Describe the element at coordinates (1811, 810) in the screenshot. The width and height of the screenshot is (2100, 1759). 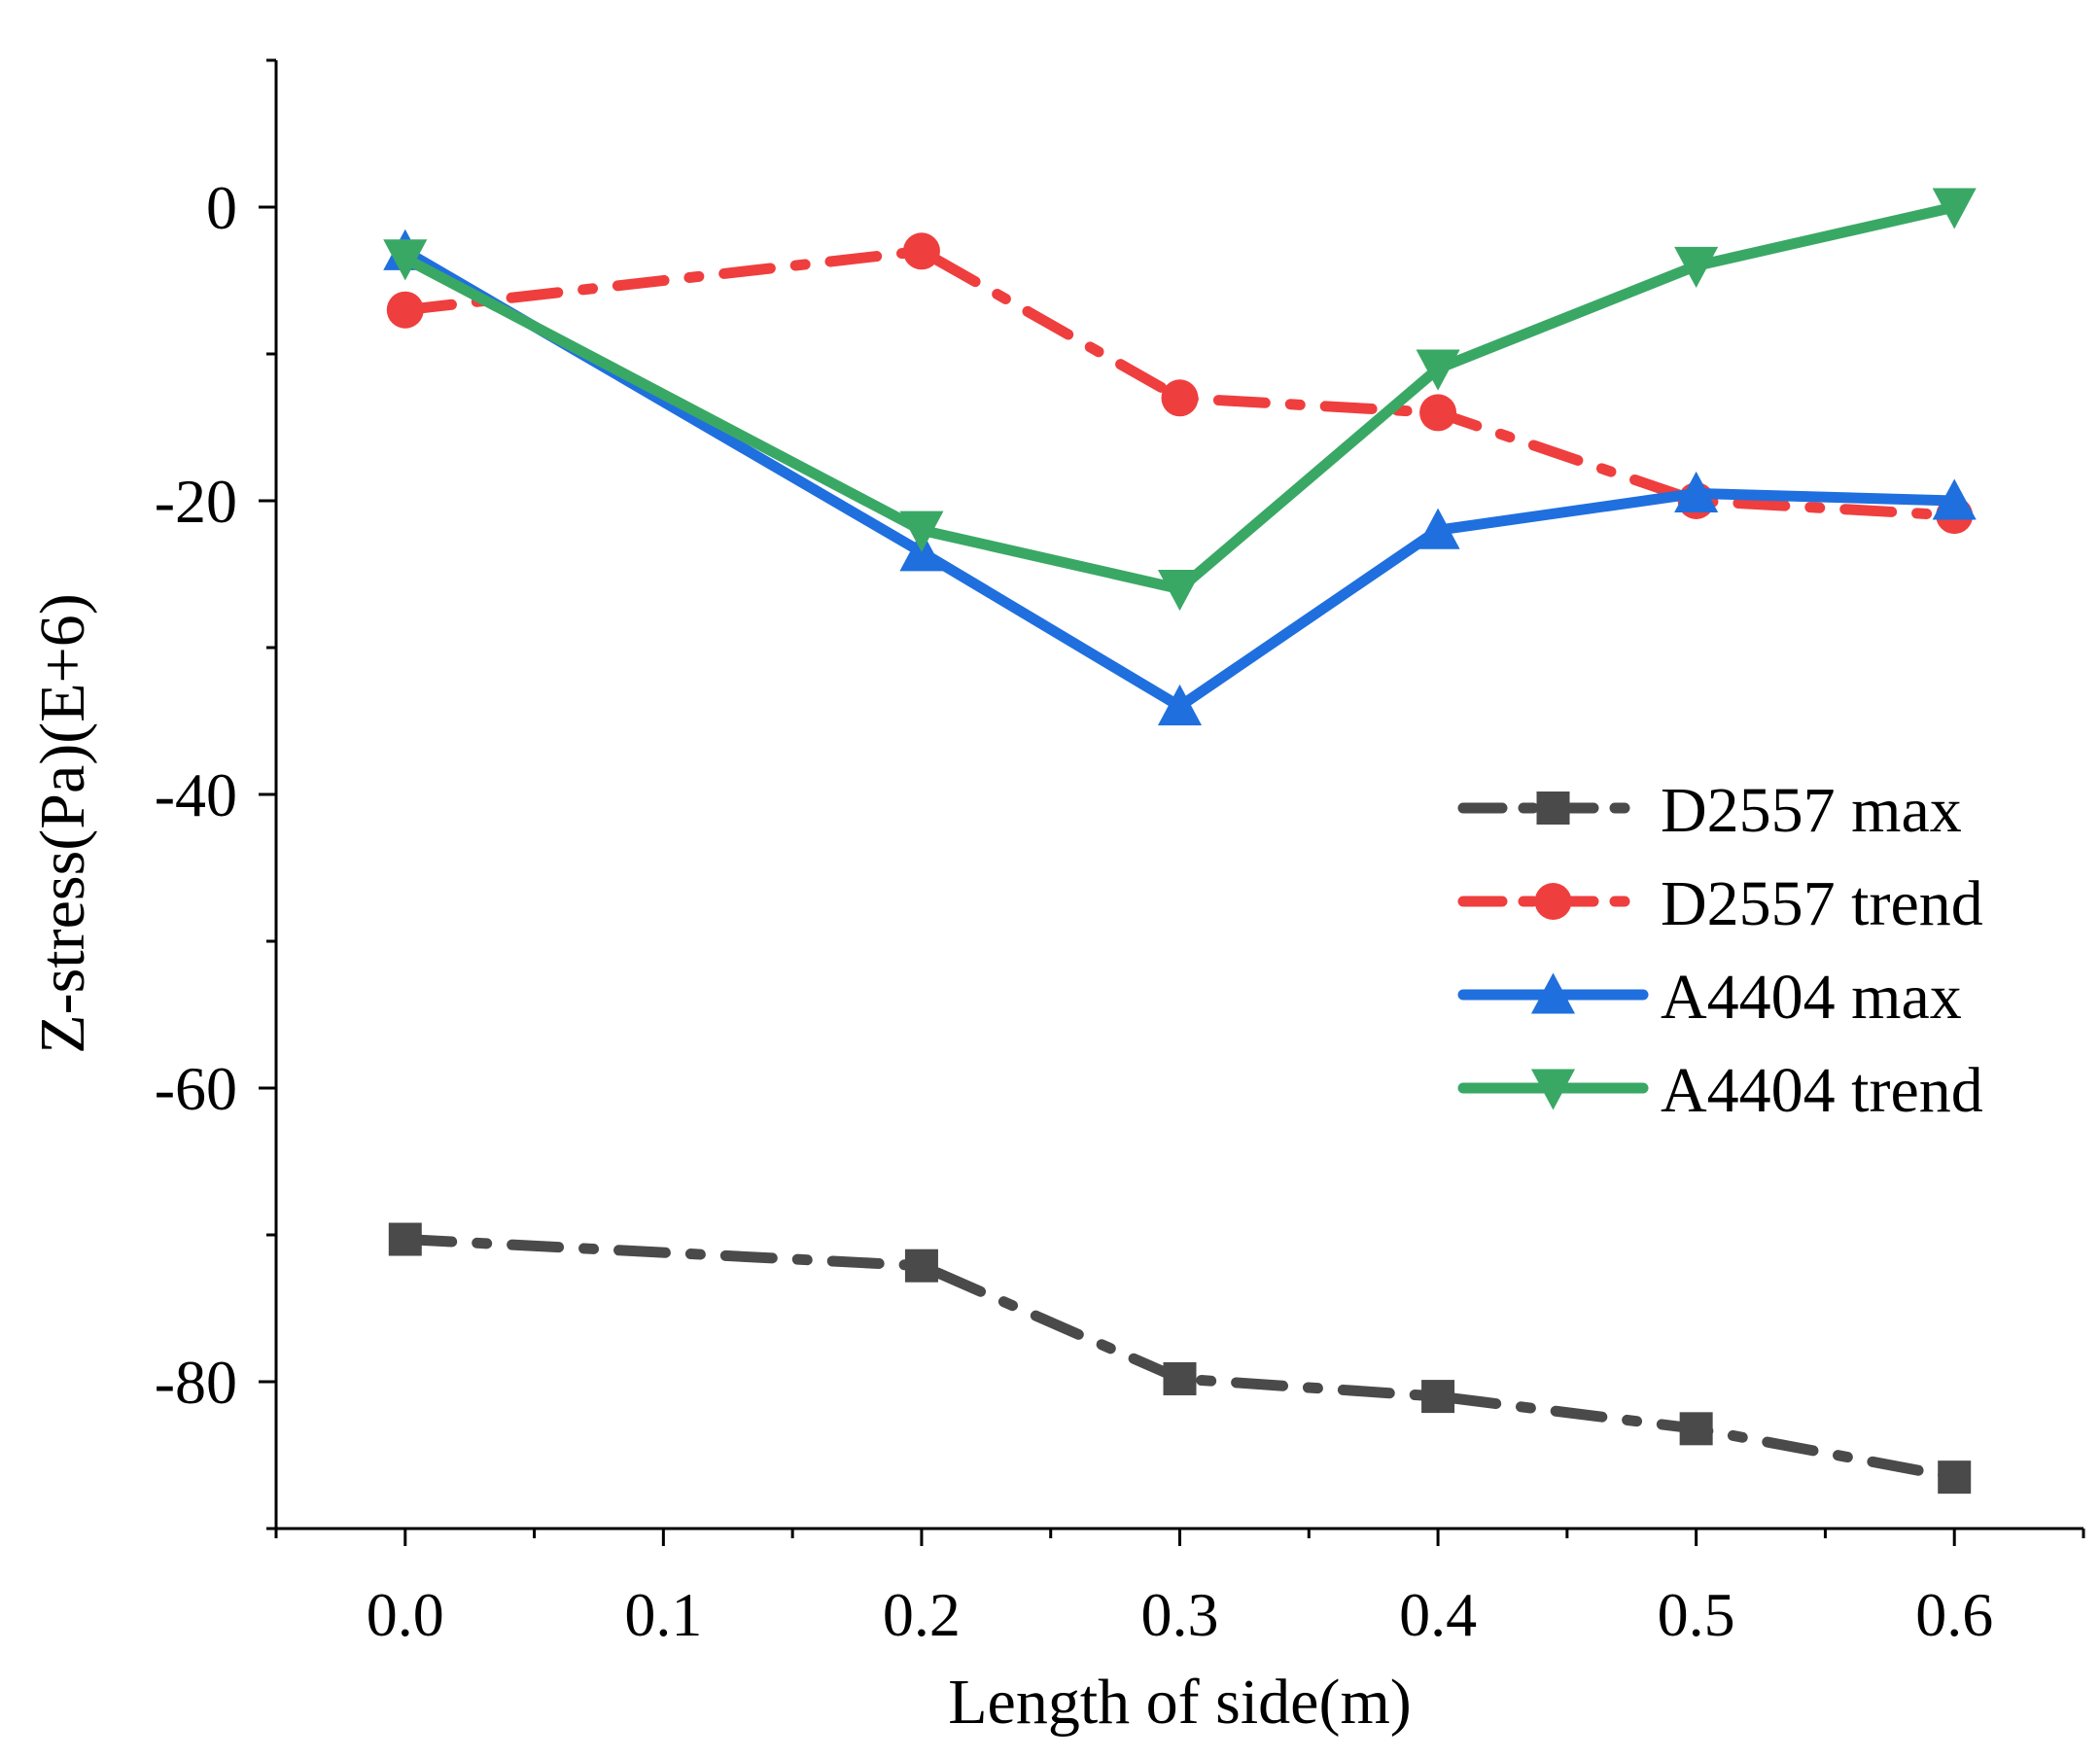
I see `legend-label: D2557 max` at that location.